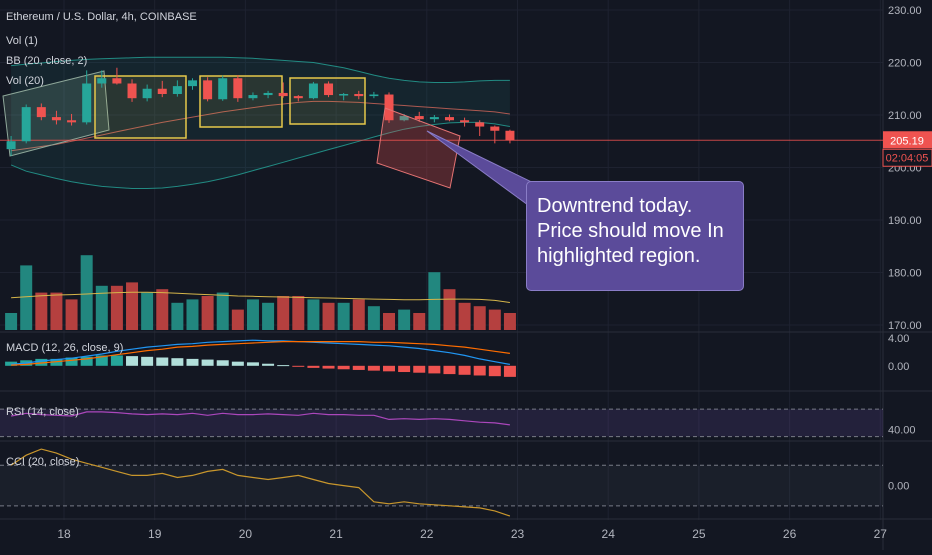  I want to click on rsi-band, so click(441, 423).